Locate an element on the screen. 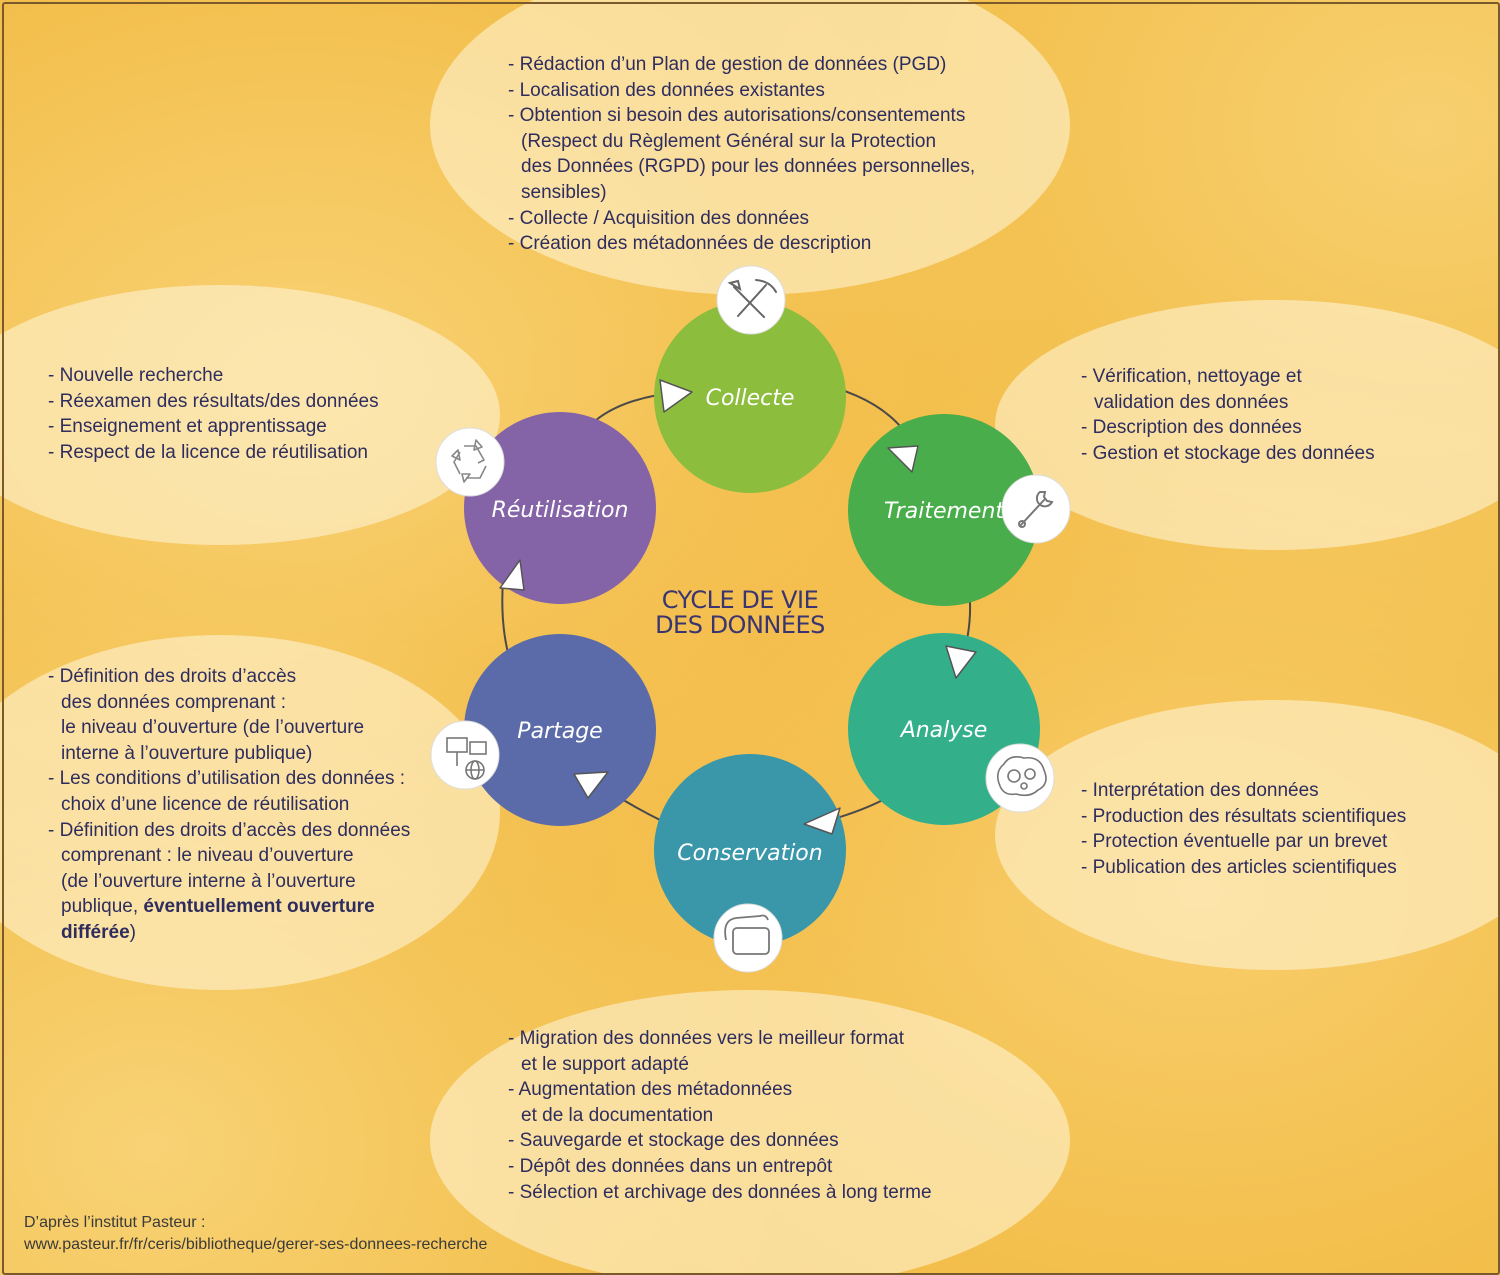 This screenshot has height=1275, width=1500. blob-partage is located at coordinates (250, 812).